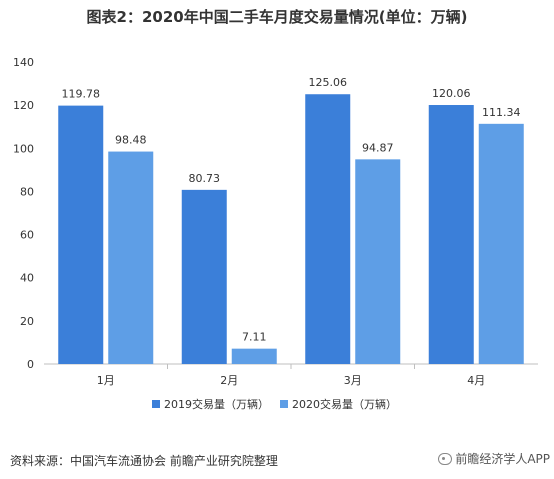  Describe the element at coordinates (216, 404) in the screenshot. I see `legend-label-2019: 2019交易量（万辆）` at that location.